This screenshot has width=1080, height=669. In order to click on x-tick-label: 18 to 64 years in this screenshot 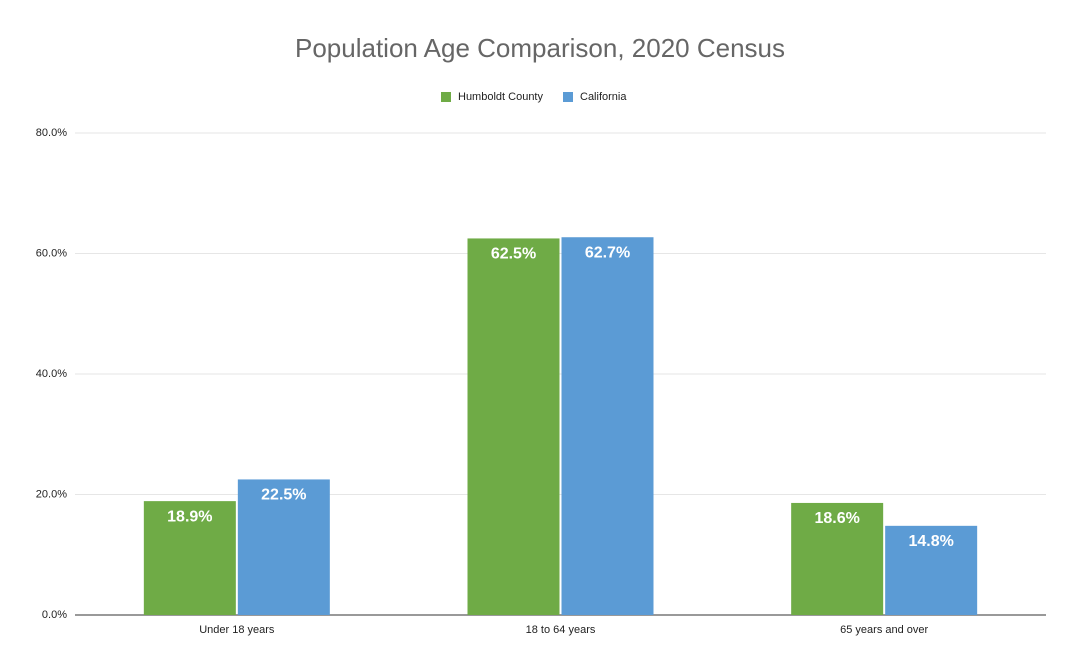, I will do `click(561, 630)`.